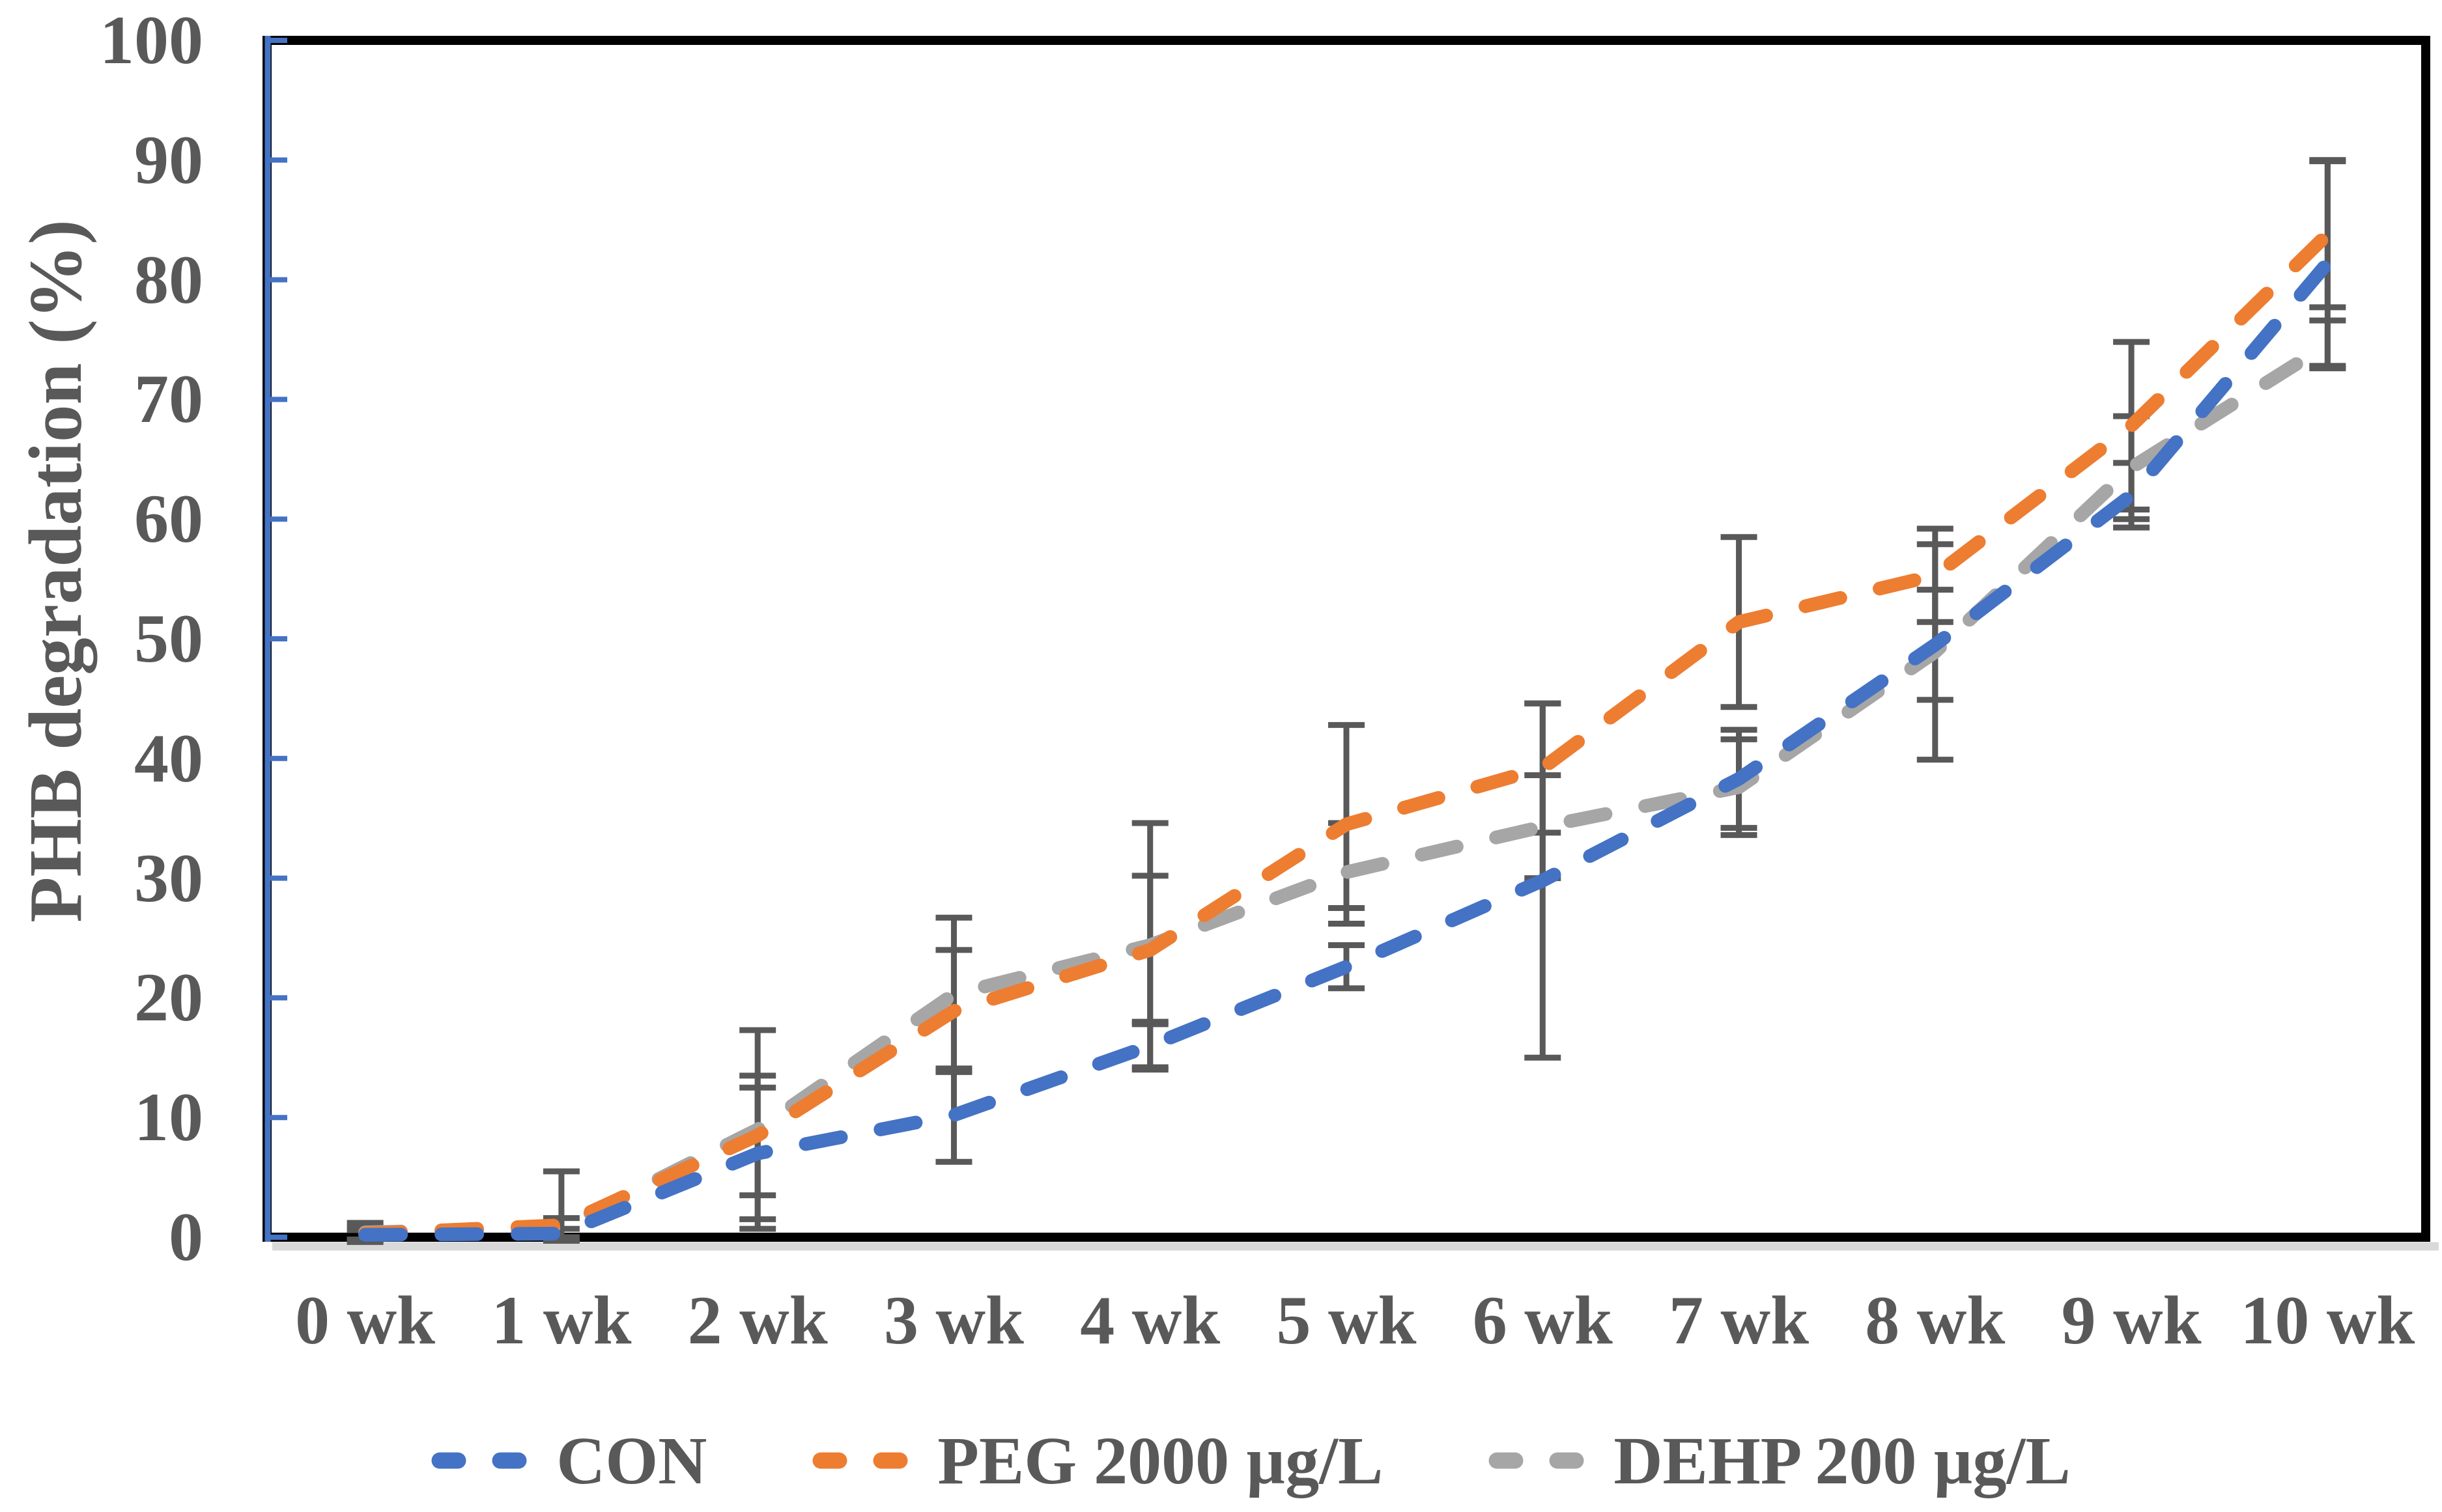 This screenshot has width=2442, height=1512. I want to click on y-tick-label: 80, so click(168, 280).